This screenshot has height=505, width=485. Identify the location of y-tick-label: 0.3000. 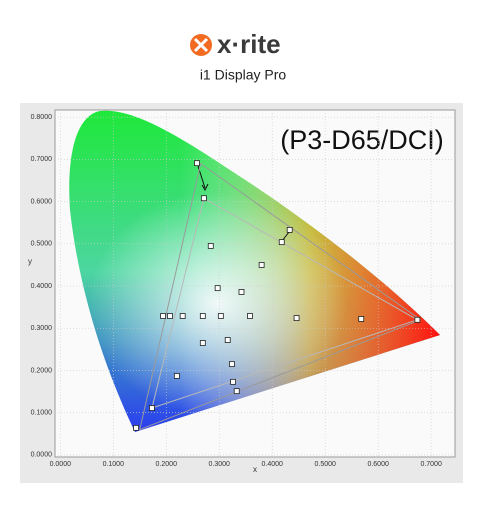
(42, 328).